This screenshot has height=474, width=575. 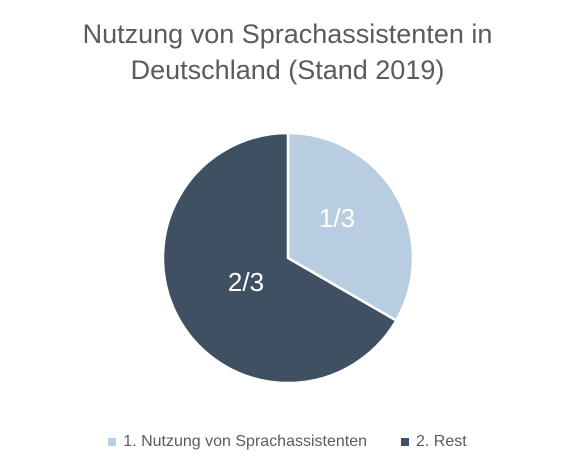 What do you see at coordinates (287, 70) in the screenshot?
I see `chart-title-line-2: Deutschland (Stand 2019)` at bounding box center [287, 70].